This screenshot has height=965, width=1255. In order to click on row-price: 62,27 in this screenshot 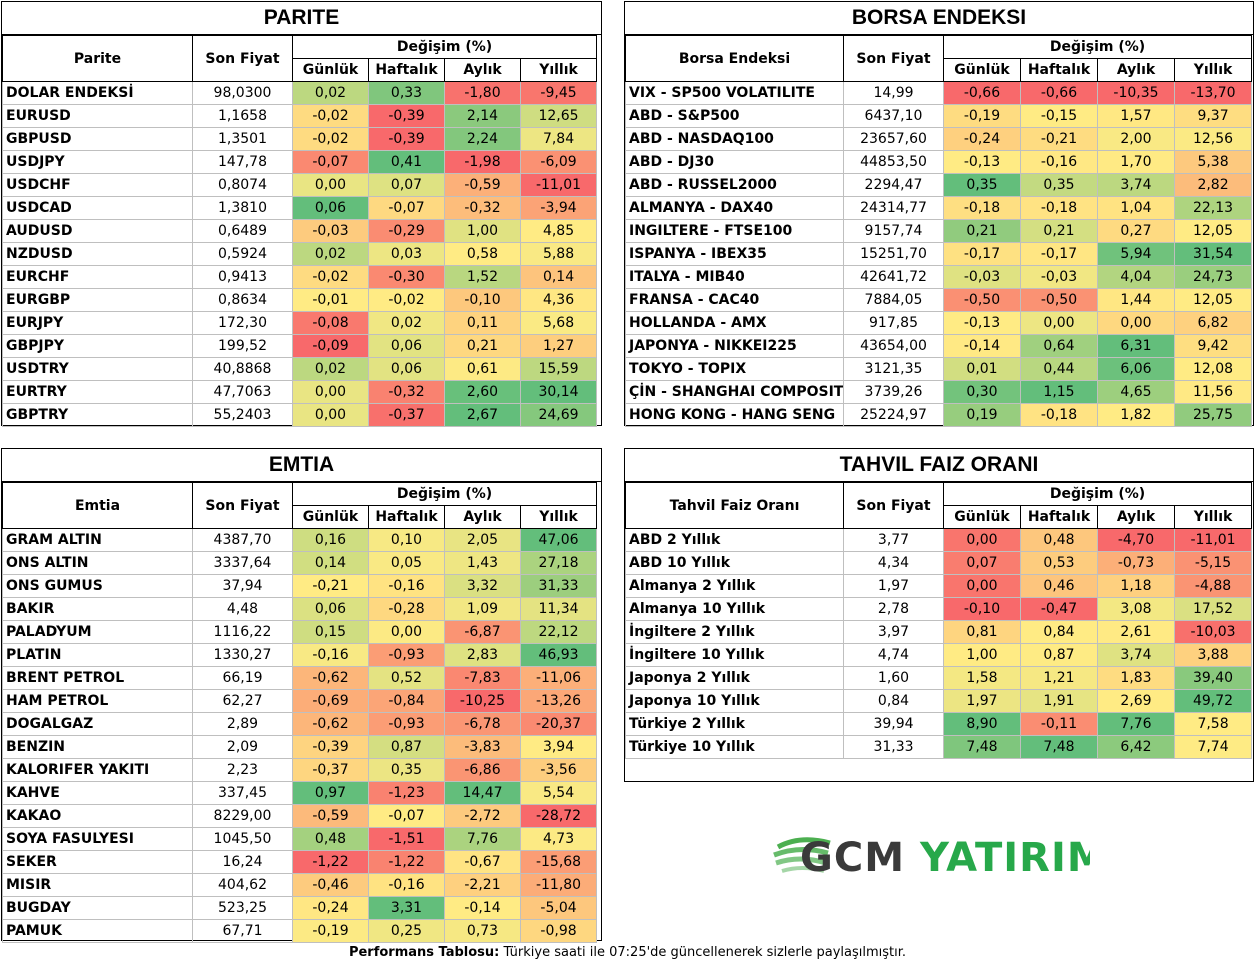, I will do `click(242, 701)`.